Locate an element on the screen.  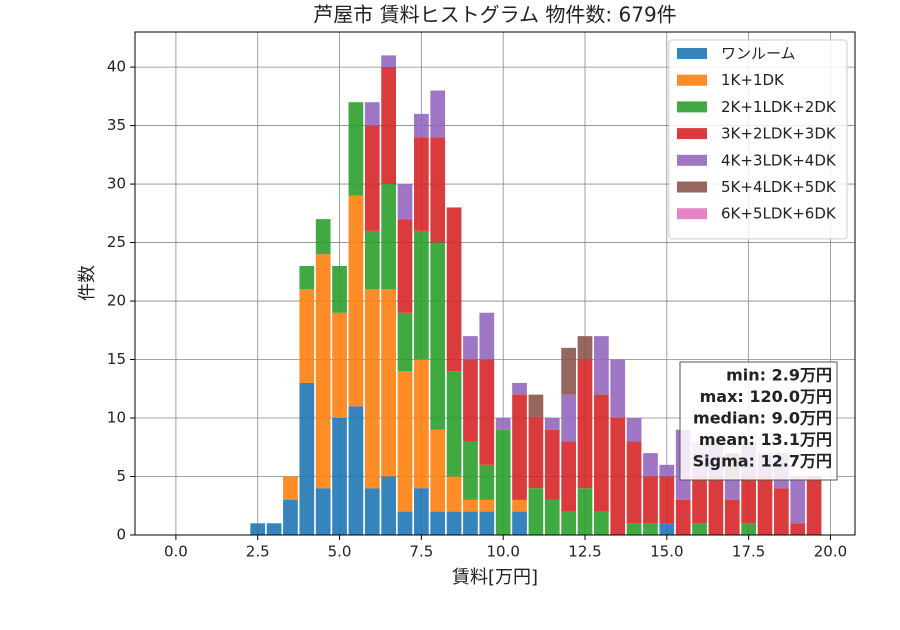
chart-title: 芦屋市 賃料ヒストグラム 物件数: 679件 is located at coordinates (494, 15).